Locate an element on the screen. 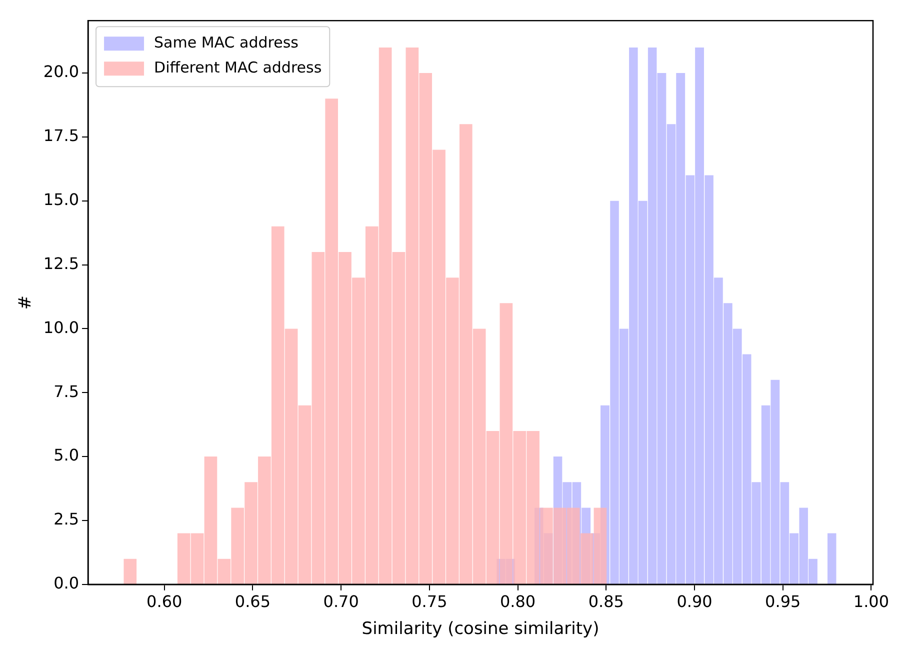  x-tick-label: 0.85 is located at coordinates (606, 602).